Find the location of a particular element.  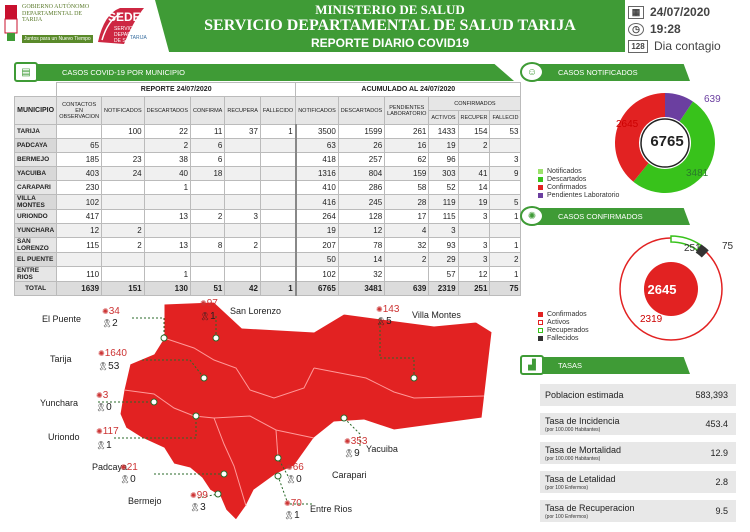

date-row: ▦ 24/07/2020 is located at coordinates (669, 12).